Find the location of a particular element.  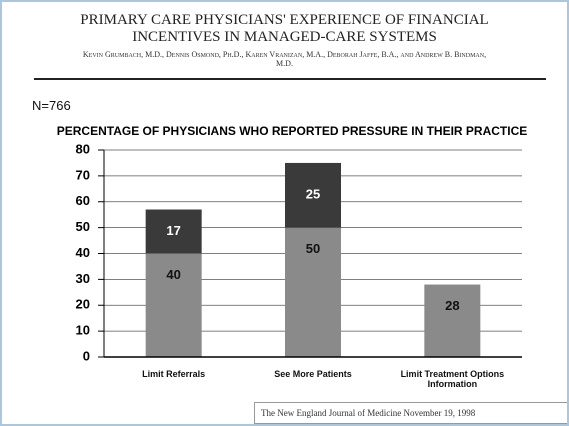

data-label: 25 is located at coordinates (313, 194).